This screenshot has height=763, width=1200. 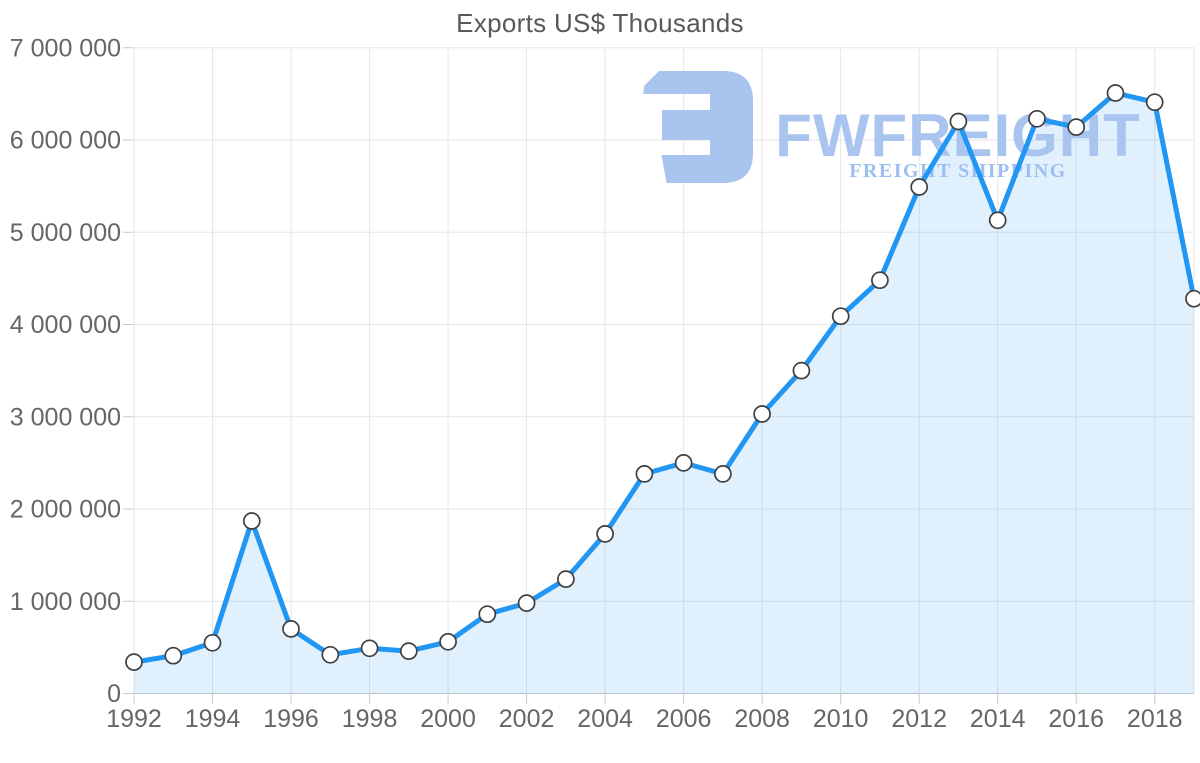 What do you see at coordinates (605, 719) in the screenshot?
I see `x-axis-label: 2004` at bounding box center [605, 719].